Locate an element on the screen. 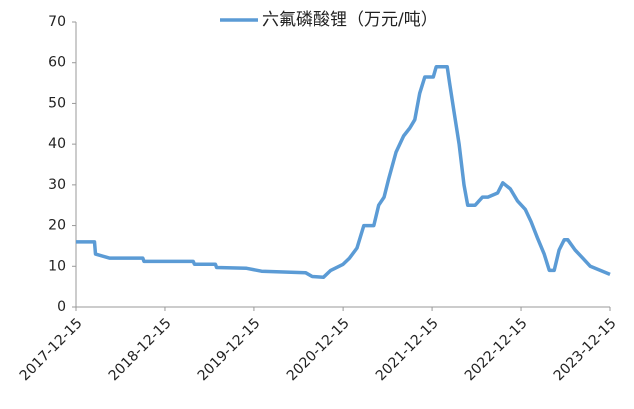  y-tick-label: 70 is located at coordinates (57, 22).